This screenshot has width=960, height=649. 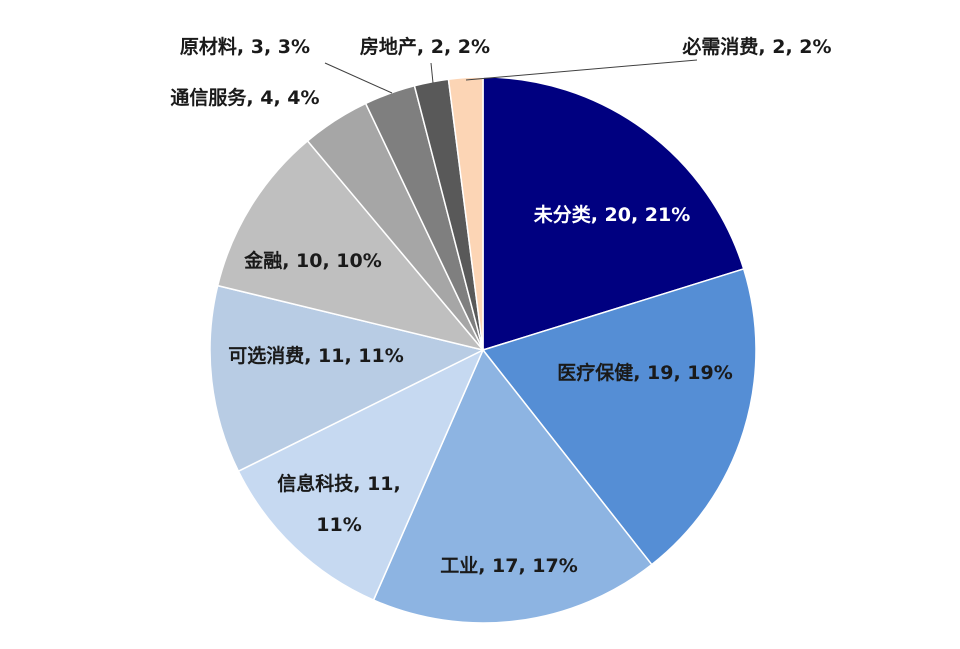 I want to click on leader-lines, so click(x=511, y=76).